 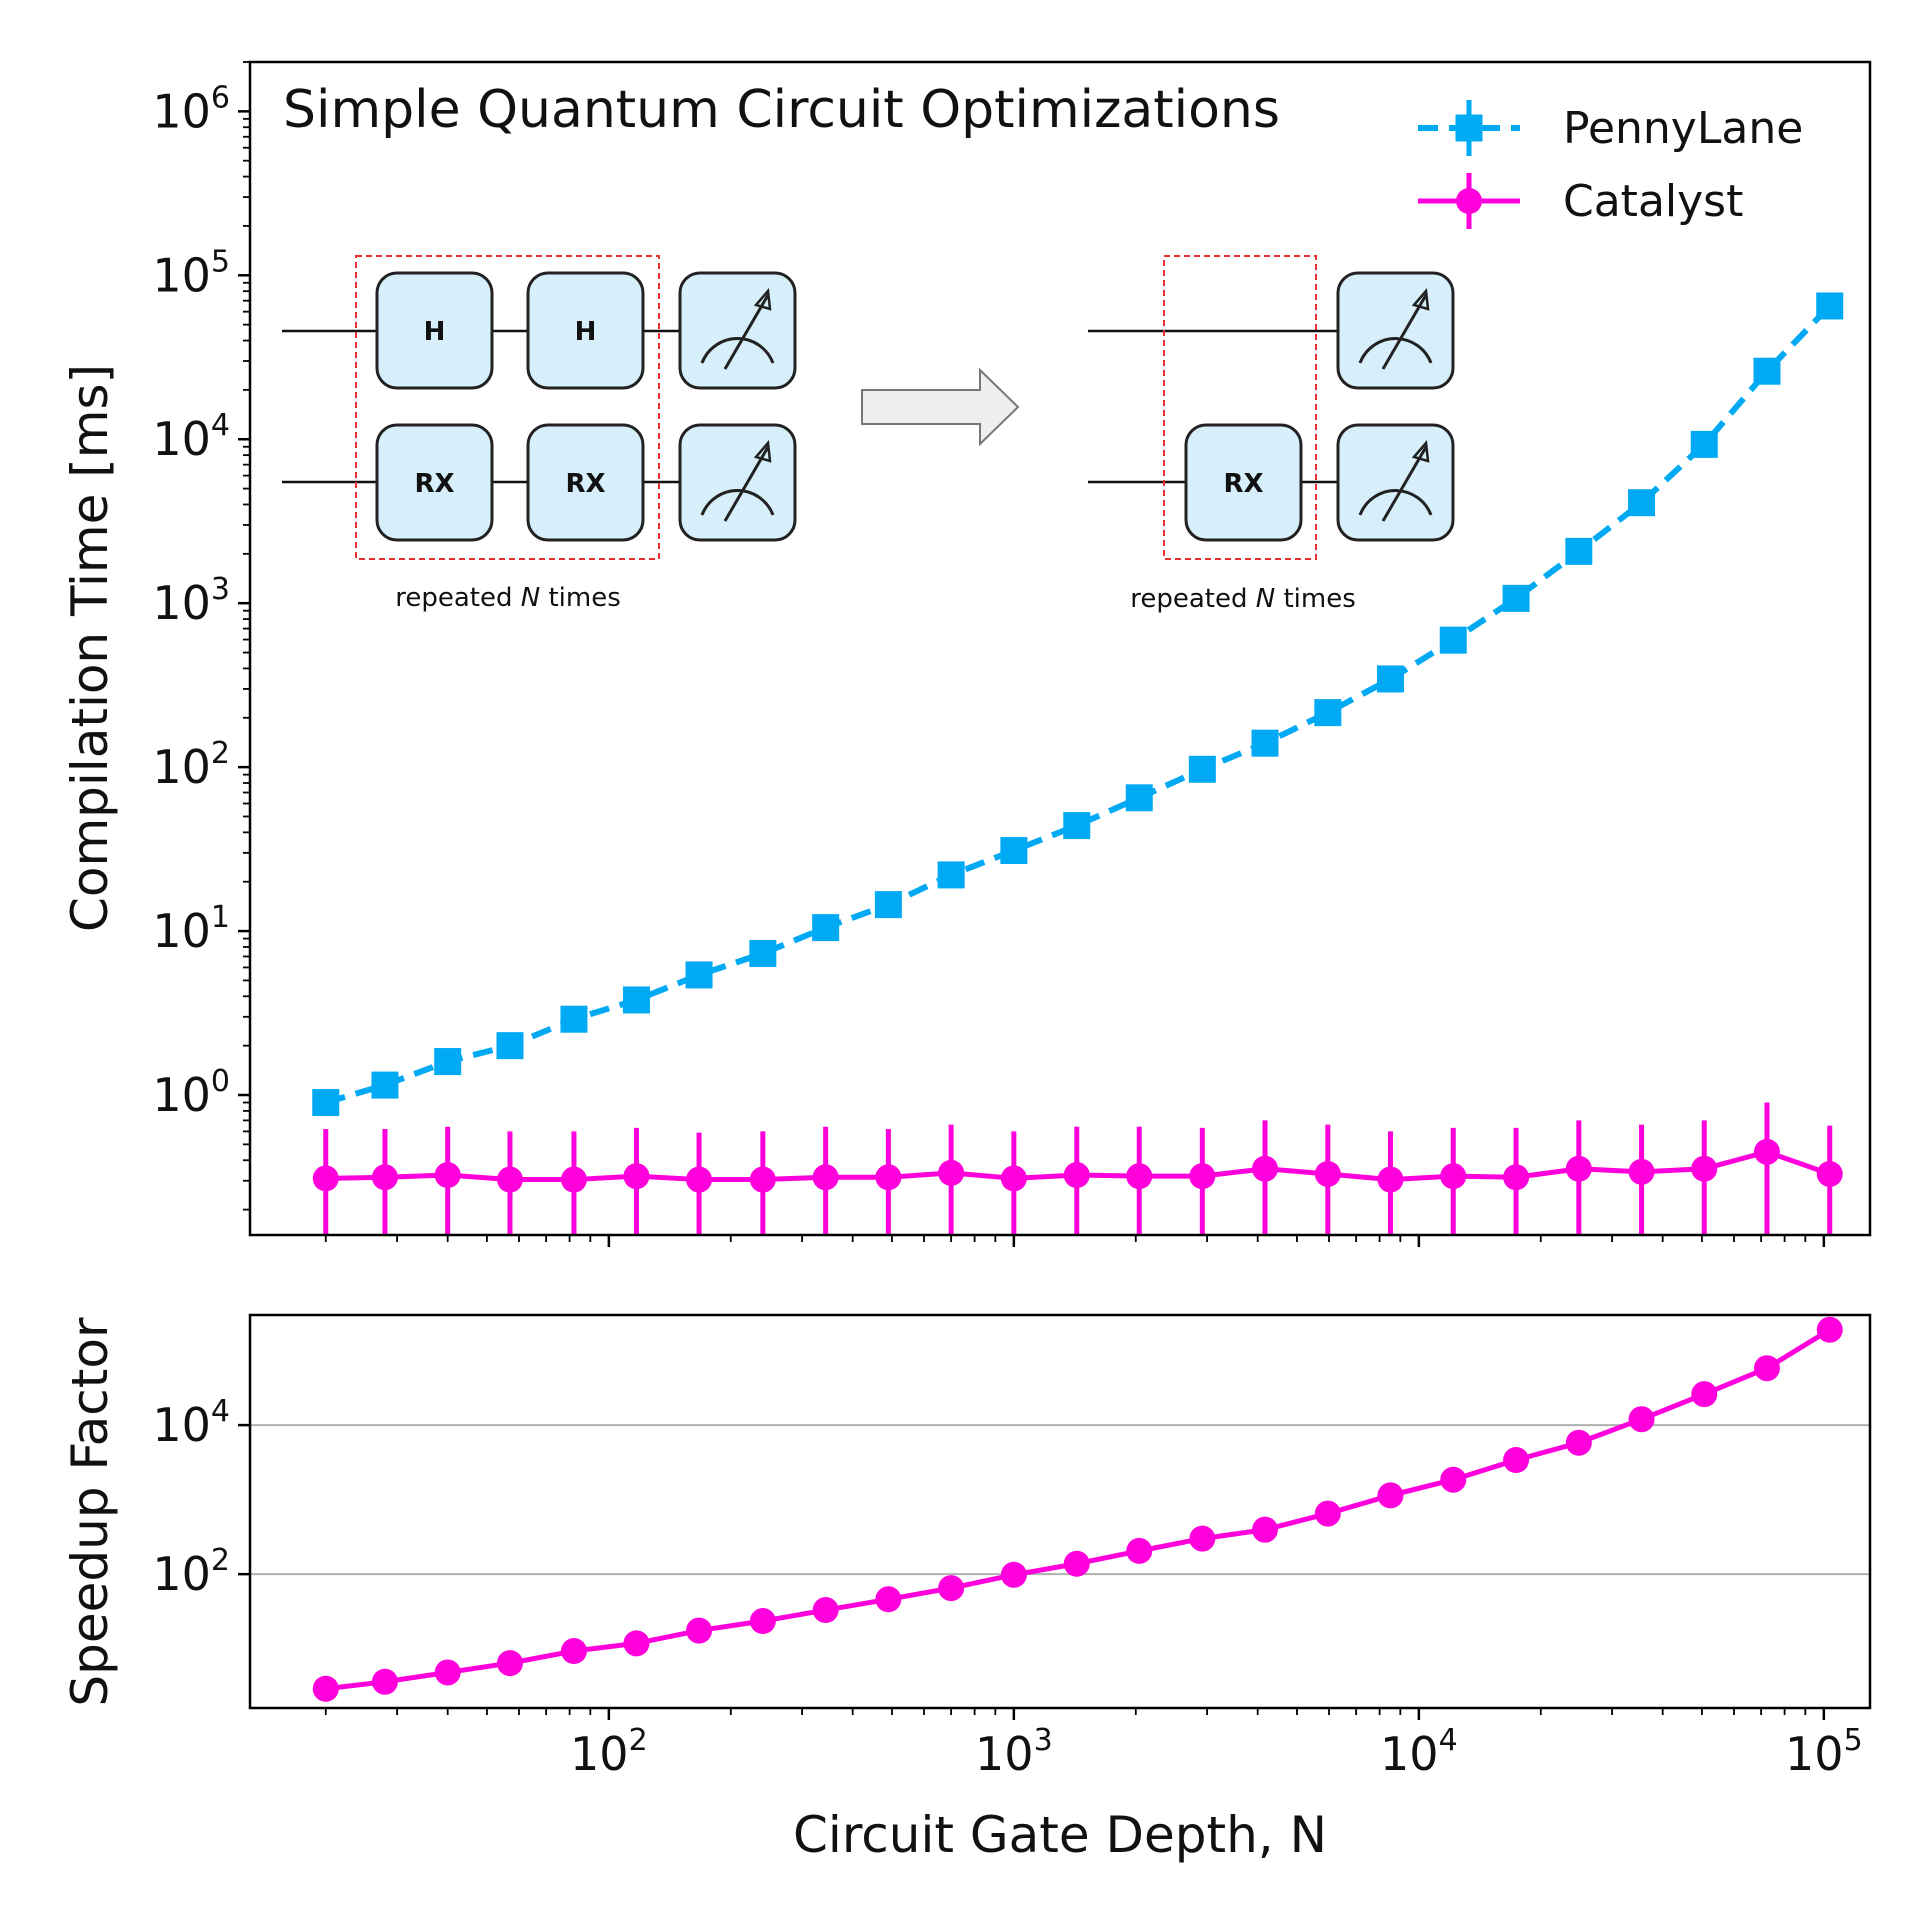 What do you see at coordinates (1469, 201) in the screenshot?
I see `legend-catalyst-marker` at bounding box center [1469, 201].